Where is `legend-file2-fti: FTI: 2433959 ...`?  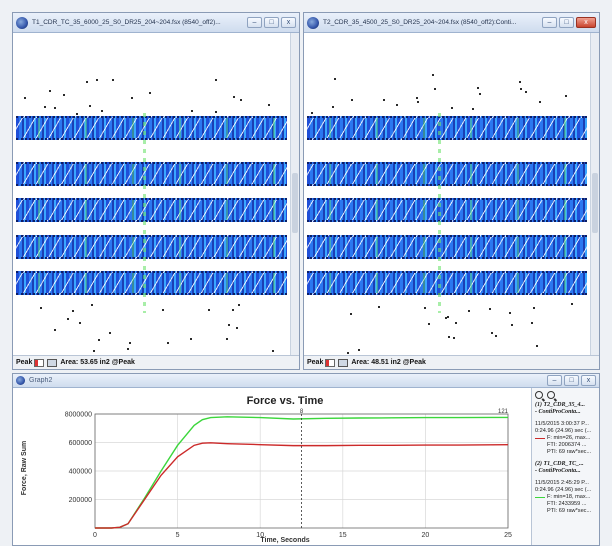 legend-file2-fti: FTI: 2433959 ... is located at coordinates (567, 504).